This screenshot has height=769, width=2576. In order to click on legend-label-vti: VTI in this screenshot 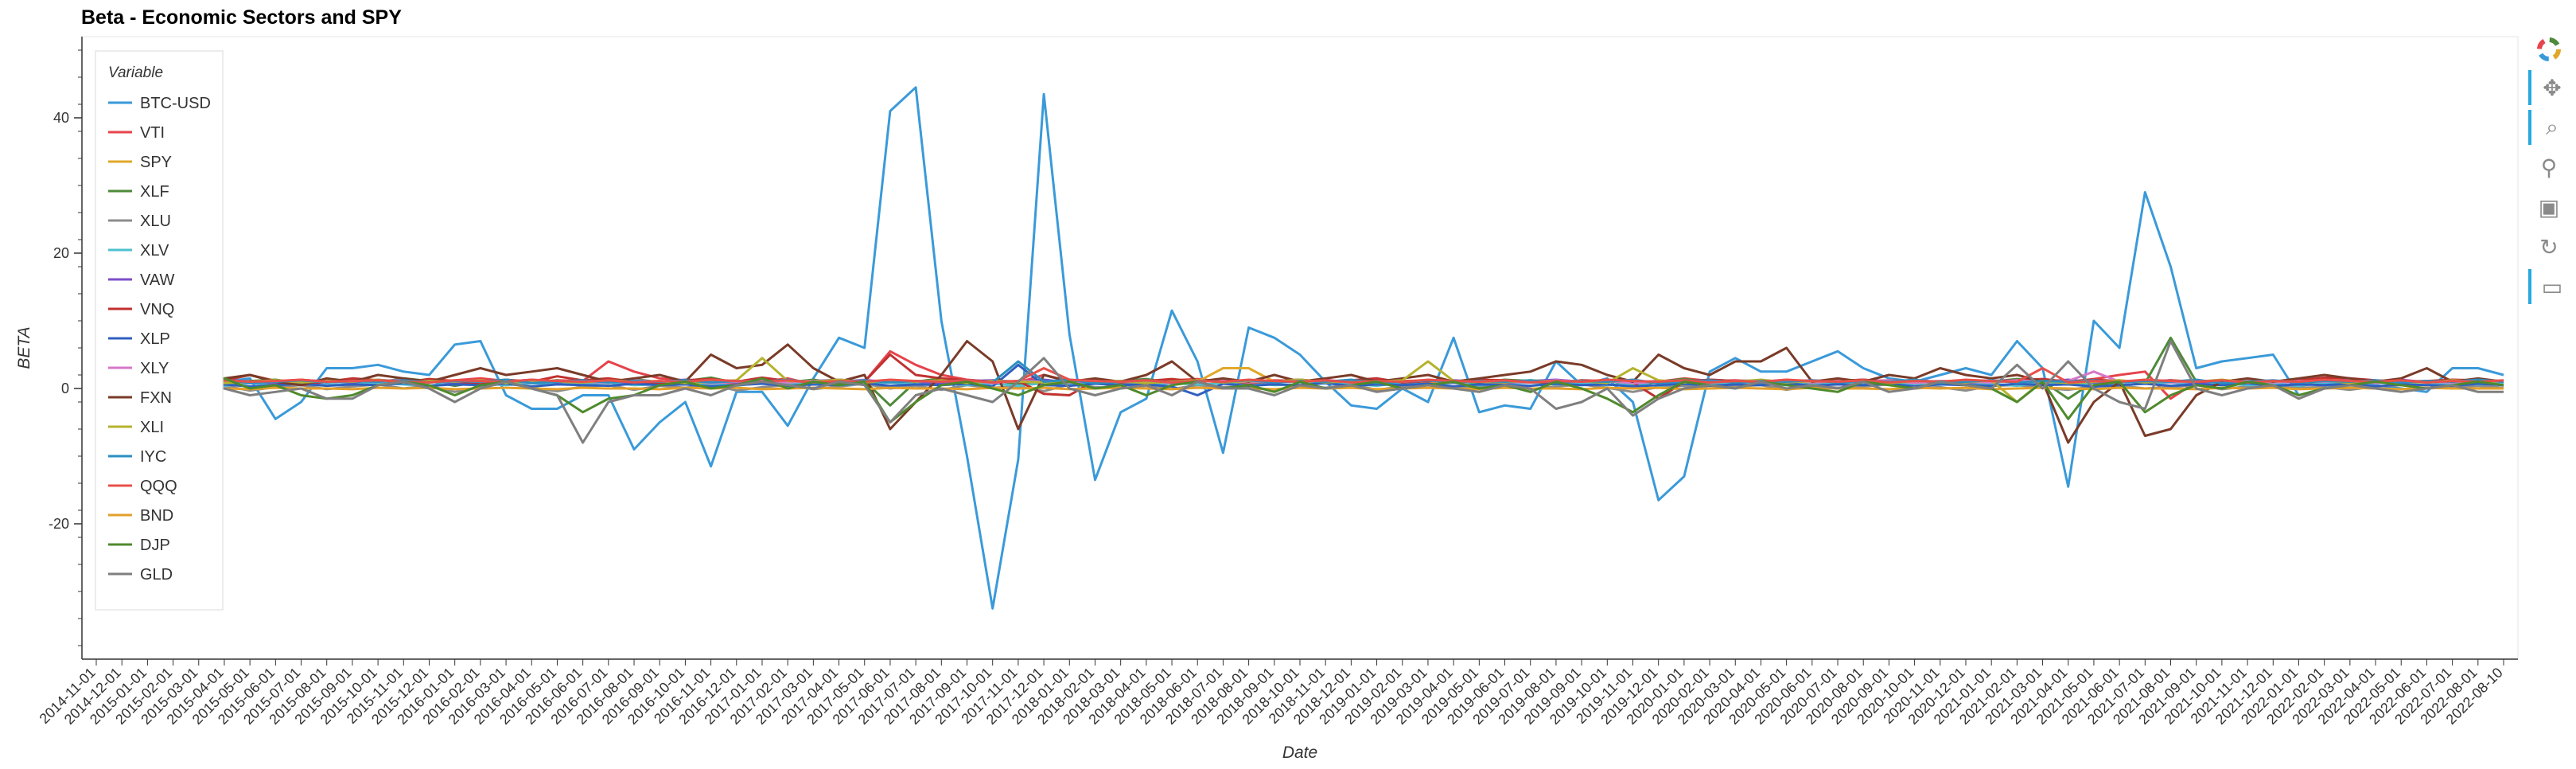, I will do `click(153, 133)`.